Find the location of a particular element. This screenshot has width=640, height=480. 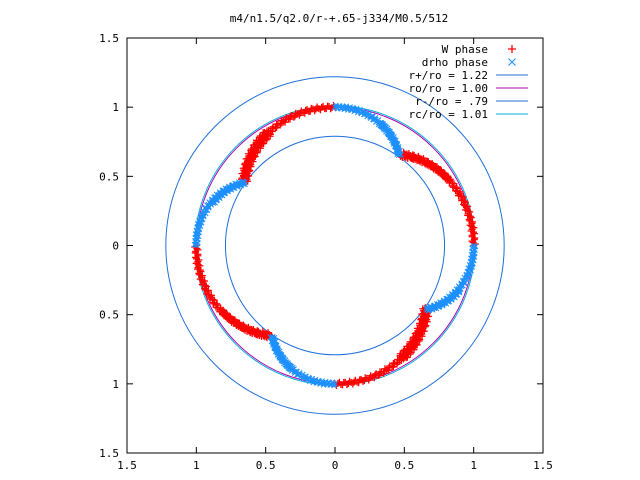

x-tick-label: 0 is located at coordinates (335, 465).